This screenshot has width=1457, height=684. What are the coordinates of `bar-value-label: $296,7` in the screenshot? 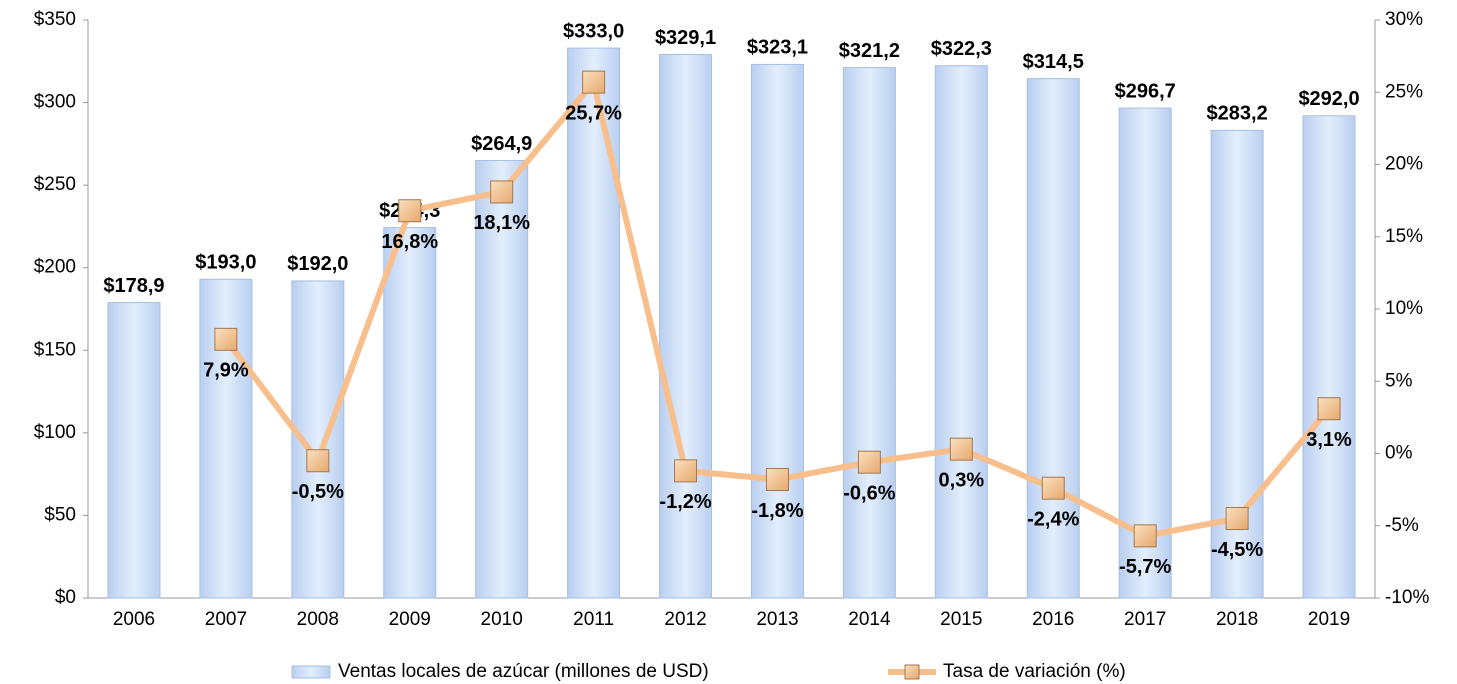 It's located at (1145, 91).